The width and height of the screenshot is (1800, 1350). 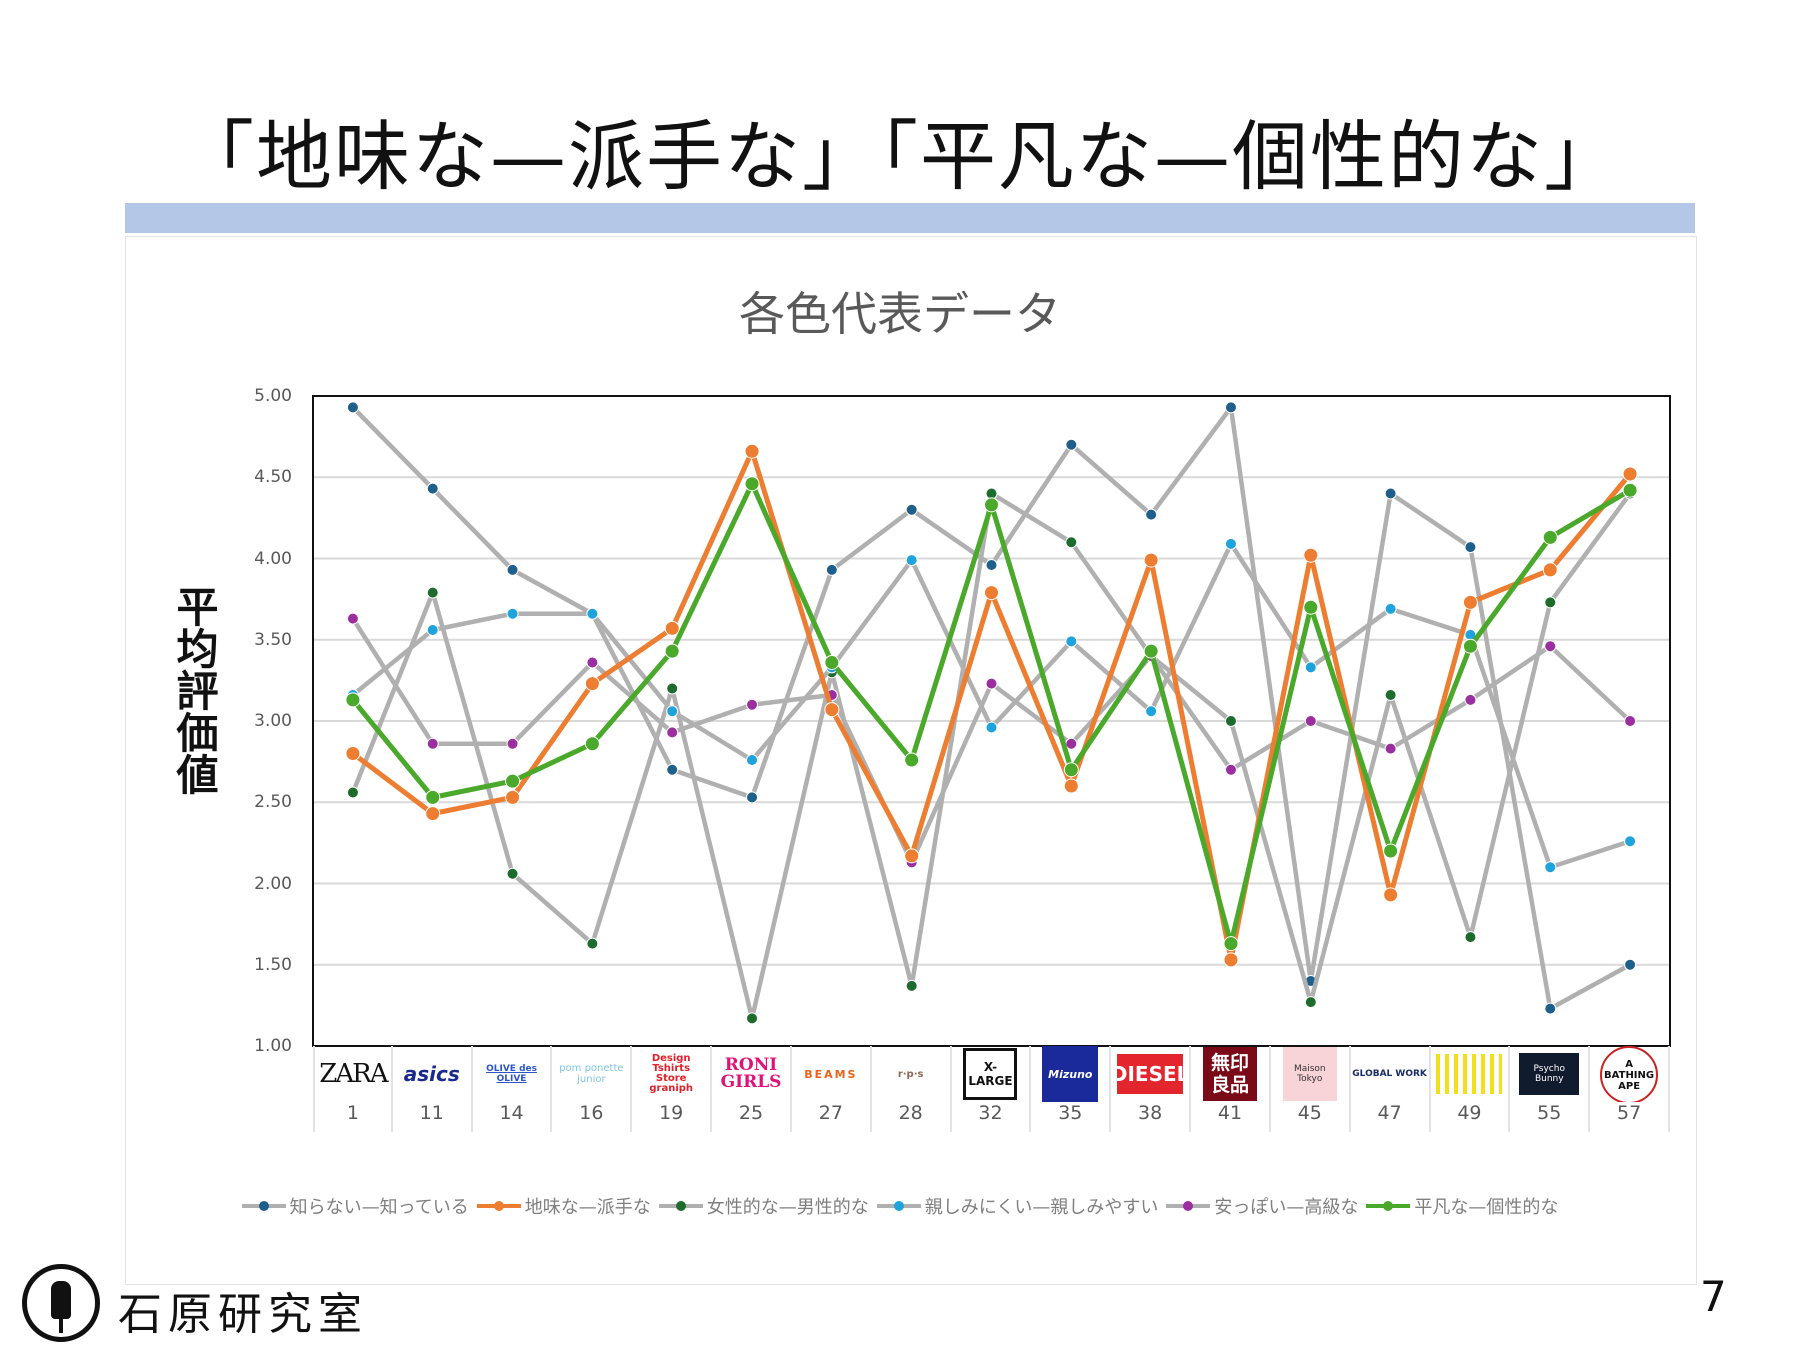 What do you see at coordinates (1229, 1074) in the screenshot?
I see `brand-logo: 無印良品` at bounding box center [1229, 1074].